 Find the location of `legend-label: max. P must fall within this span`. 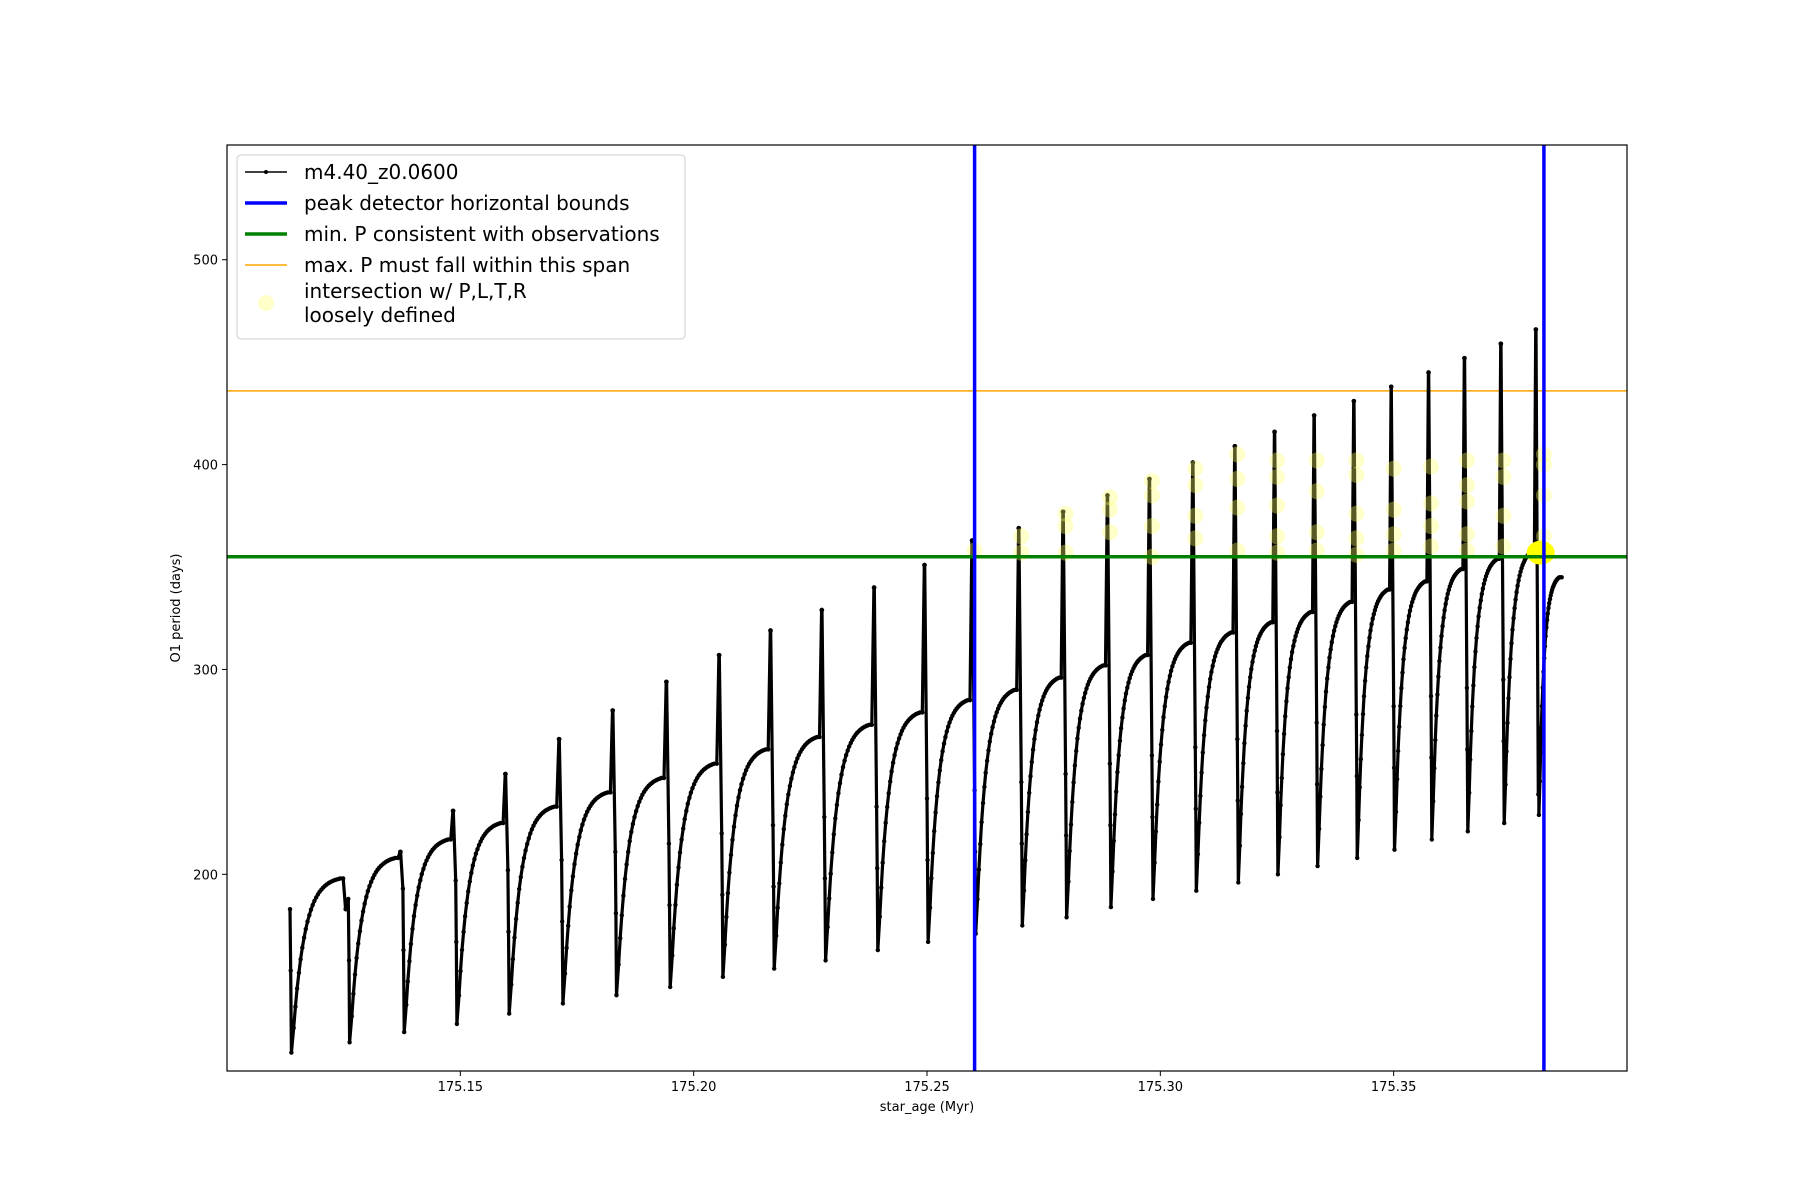

legend-label: max. P must fall within this span is located at coordinates (467, 265).